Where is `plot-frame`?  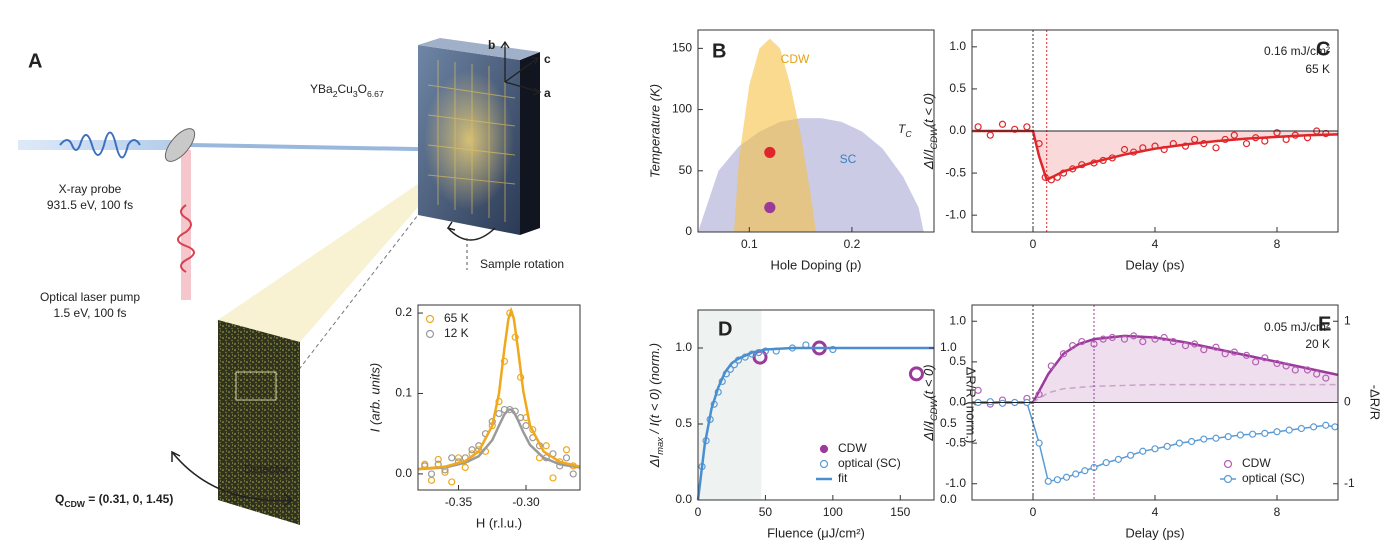
plot-frame is located at coordinates (816, 405).